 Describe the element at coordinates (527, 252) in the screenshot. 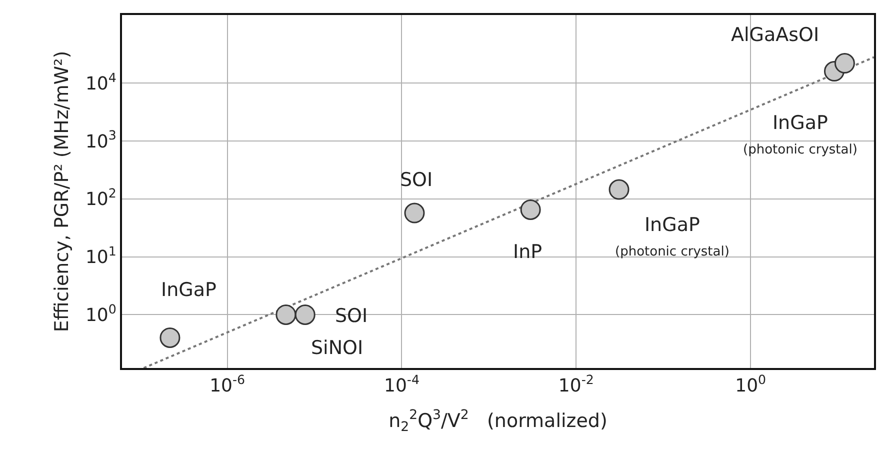

I see `annotation: InP` at that location.